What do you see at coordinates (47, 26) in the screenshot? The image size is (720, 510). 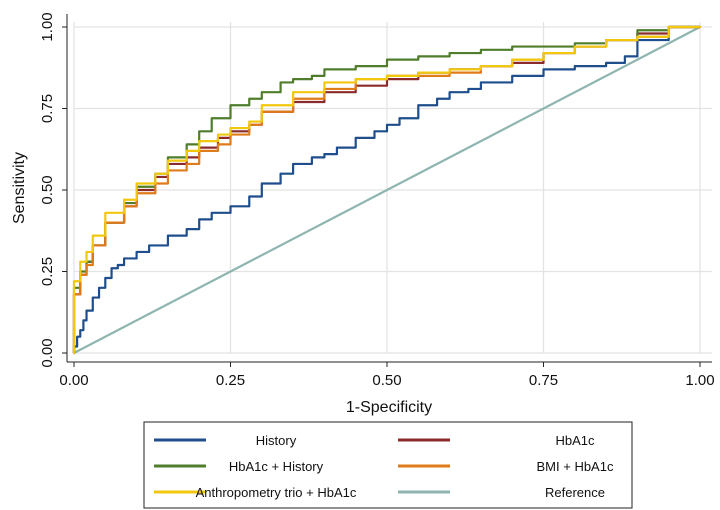 I see `y-tick-label: 1.00` at bounding box center [47, 26].